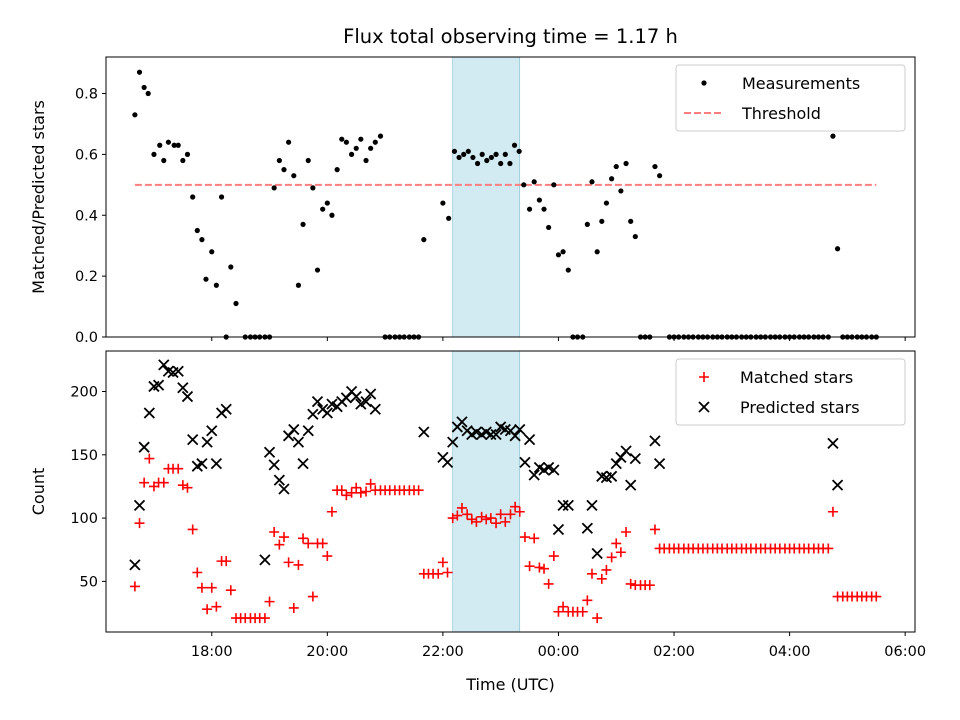 This screenshot has height=720, width=960. What do you see at coordinates (212, 652) in the screenshot?
I see `x-tick-label: 18:00` at bounding box center [212, 652].